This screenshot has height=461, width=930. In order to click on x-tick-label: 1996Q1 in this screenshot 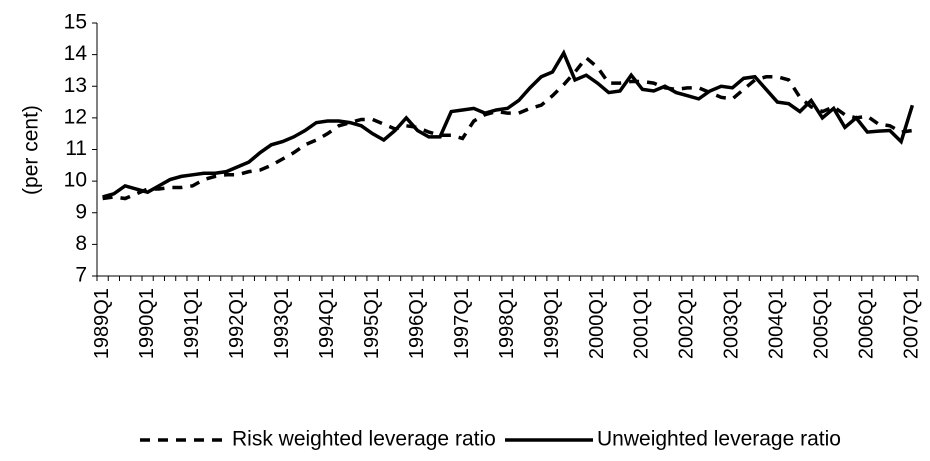, I will do `click(417, 323)`.